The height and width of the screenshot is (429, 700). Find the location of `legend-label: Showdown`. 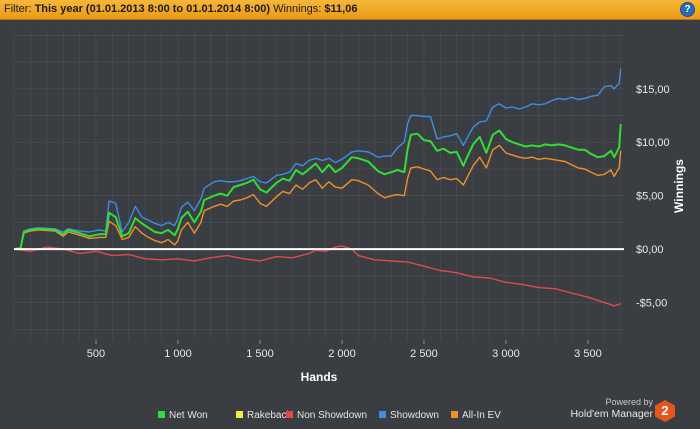

legend-label: Showdown is located at coordinates (414, 415).